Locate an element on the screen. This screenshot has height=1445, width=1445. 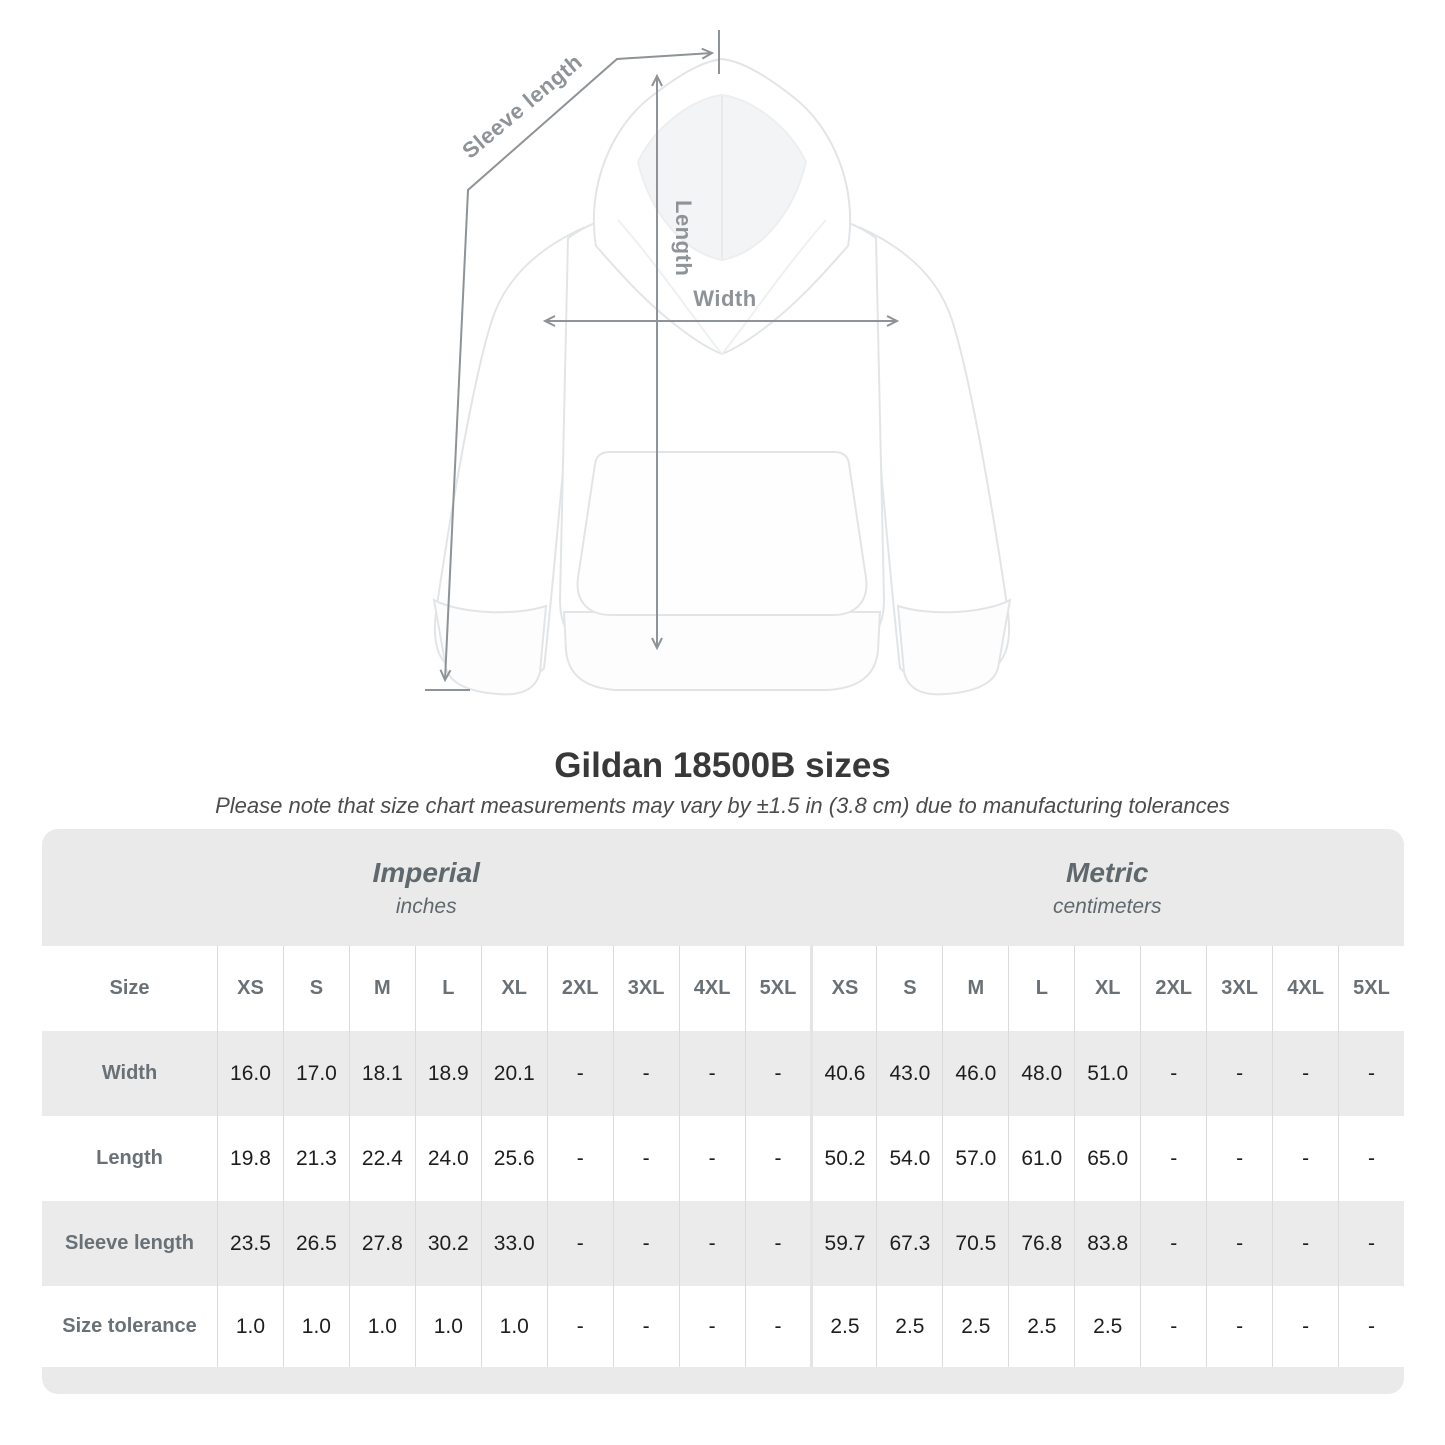
cell-length-imperial-2xl: - is located at coordinates (579, 1158).